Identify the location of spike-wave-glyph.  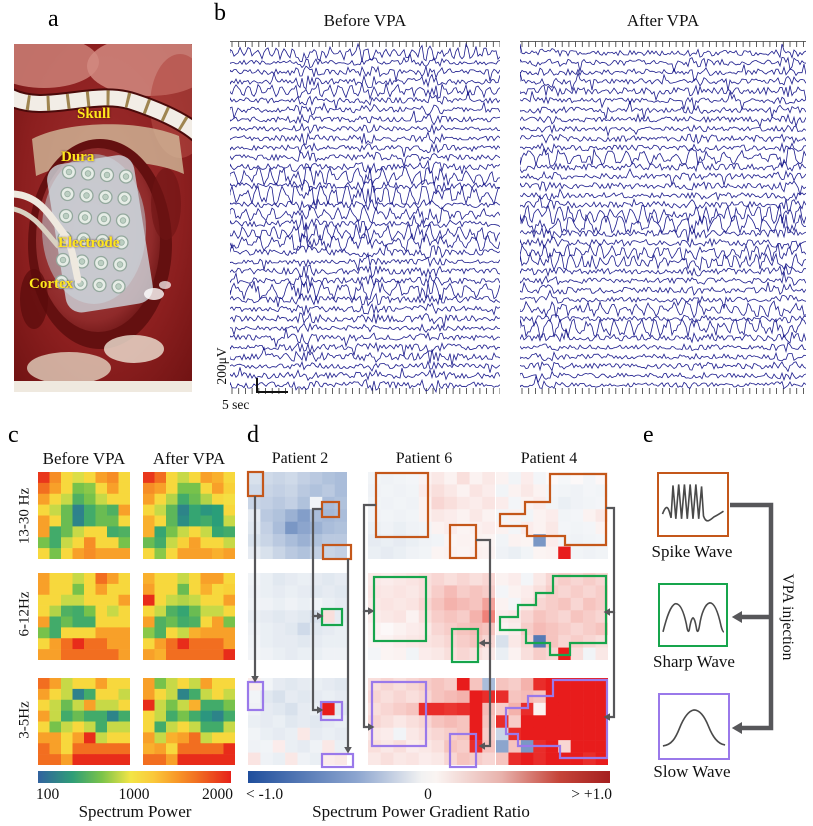
(692, 503).